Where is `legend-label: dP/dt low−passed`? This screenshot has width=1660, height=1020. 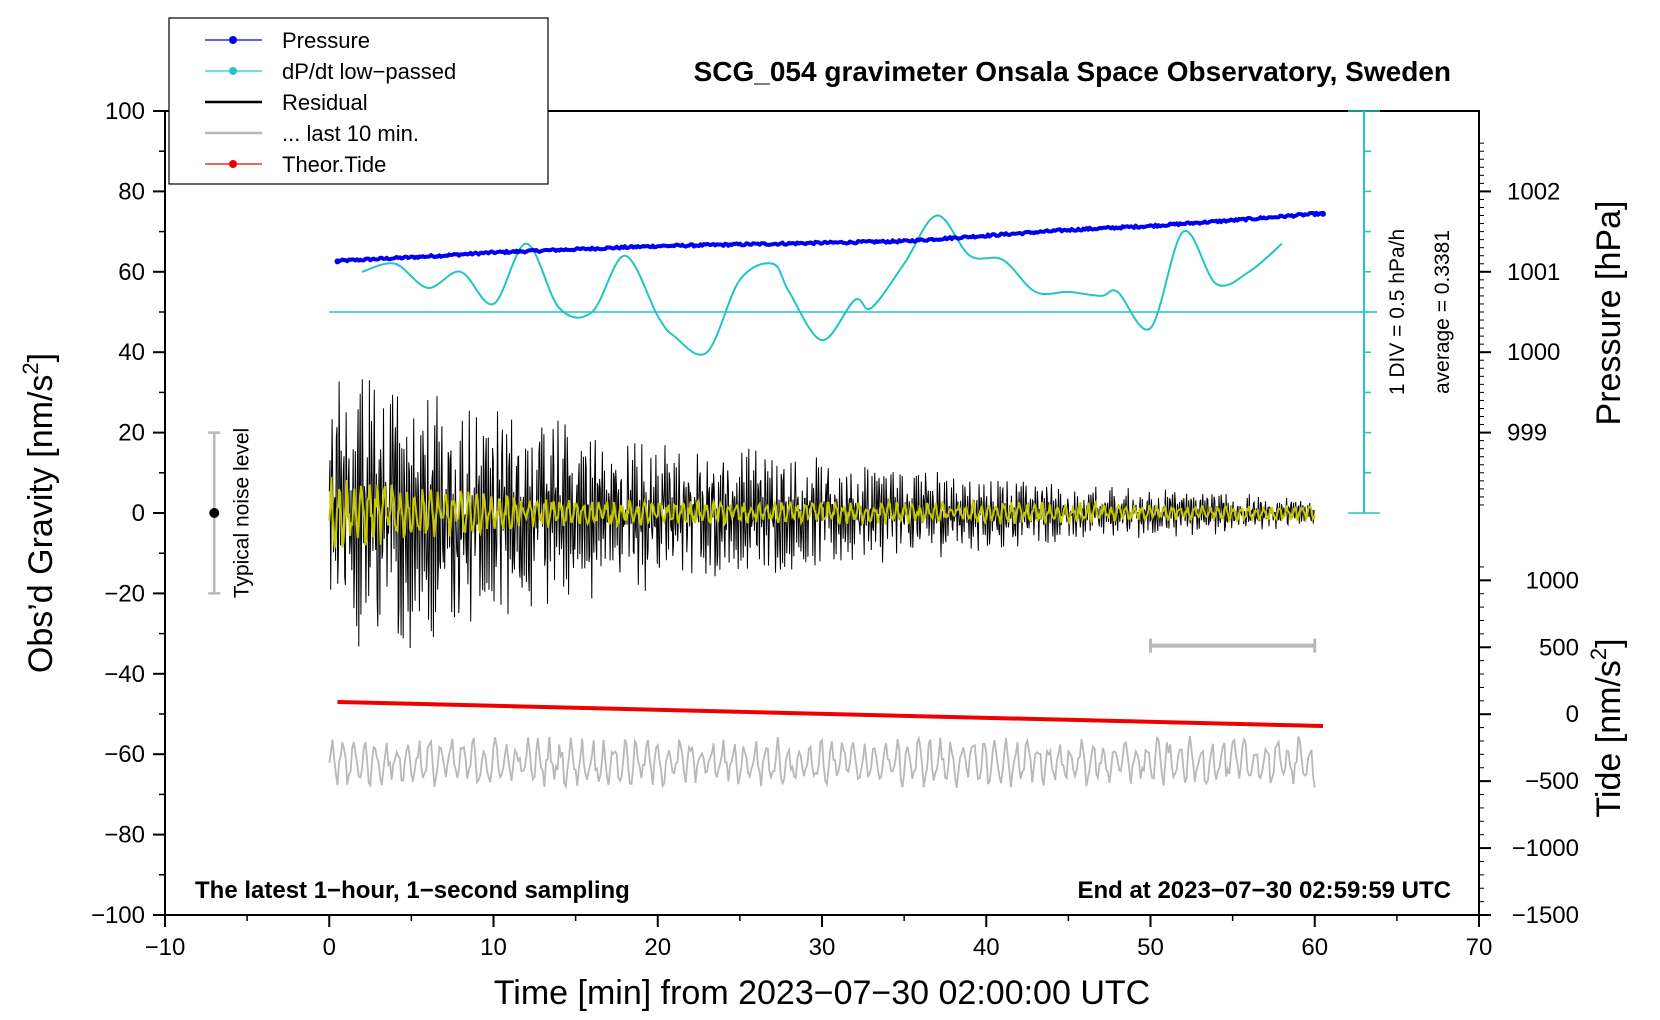
legend-label: dP/dt low−passed is located at coordinates (369, 71).